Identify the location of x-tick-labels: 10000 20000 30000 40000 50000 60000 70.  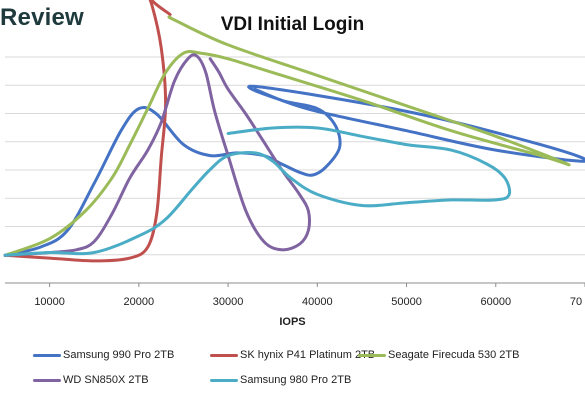
(308, 302).